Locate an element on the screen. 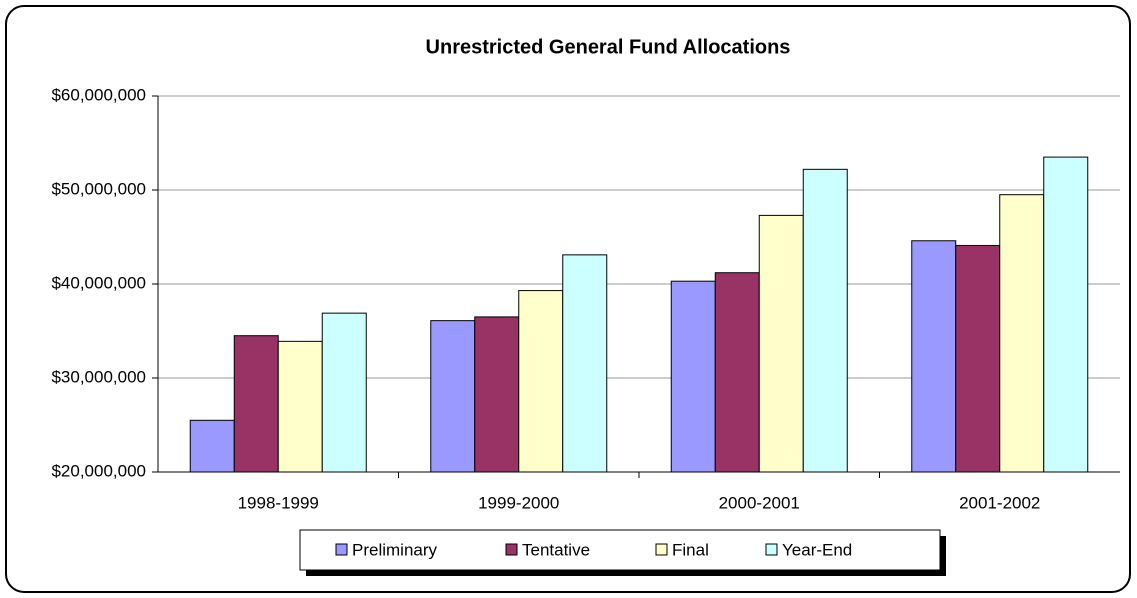  legend-label: Preliminary is located at coordinates (395, 549).